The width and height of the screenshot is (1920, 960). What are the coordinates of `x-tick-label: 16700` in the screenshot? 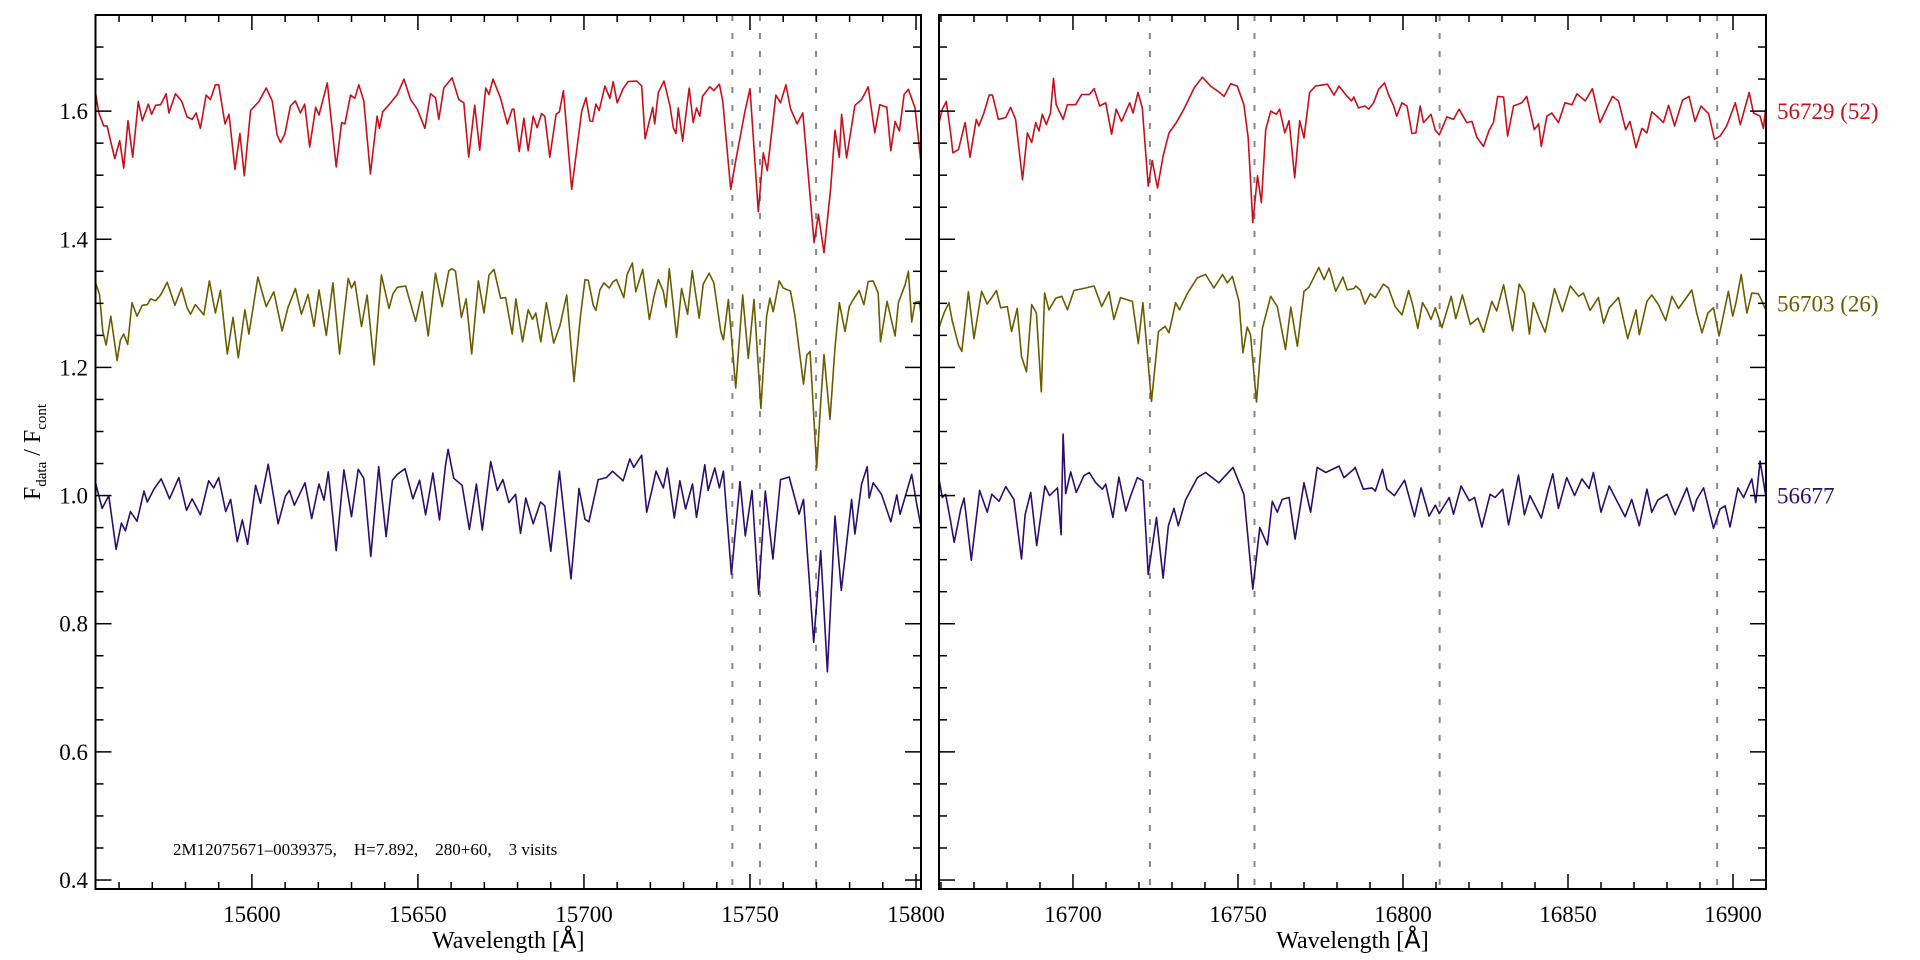 It's located at (1073, 914).